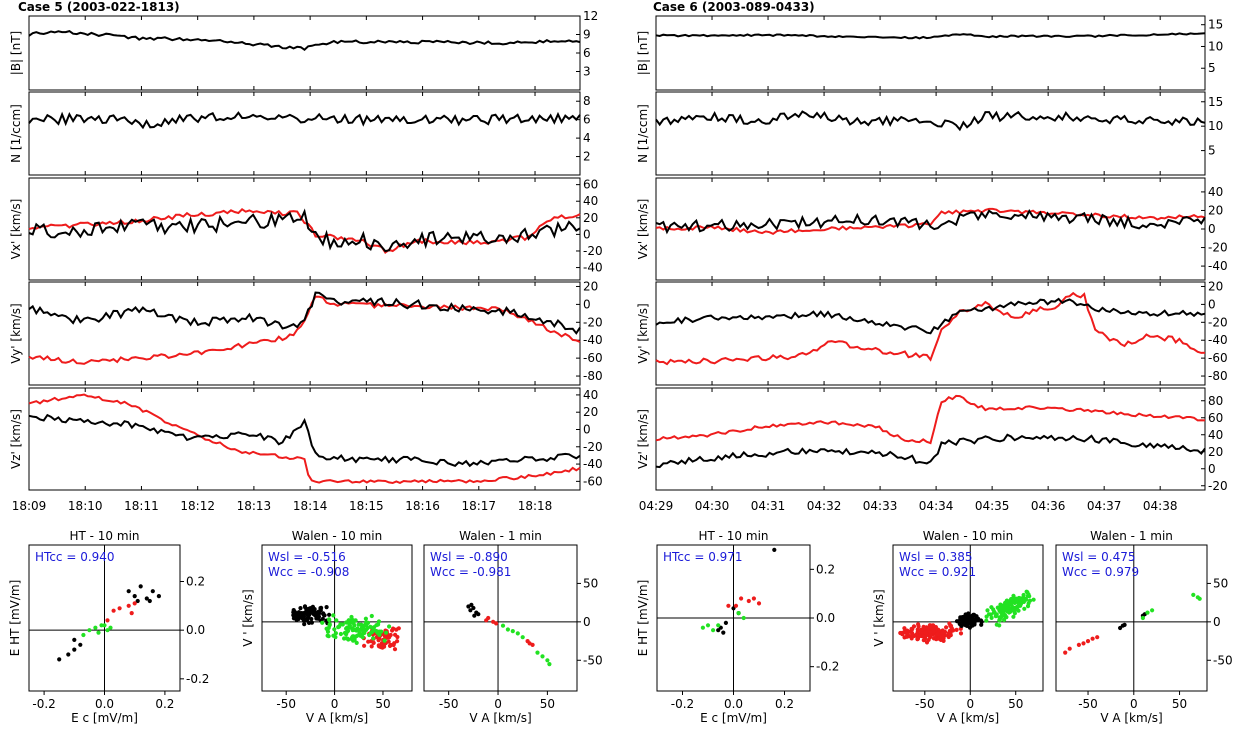  Describe the element at coordinates (300, 133) in the screenshot. I see `panel-c5-1: 2 4 6 8 N [1/ccm]` at that location.